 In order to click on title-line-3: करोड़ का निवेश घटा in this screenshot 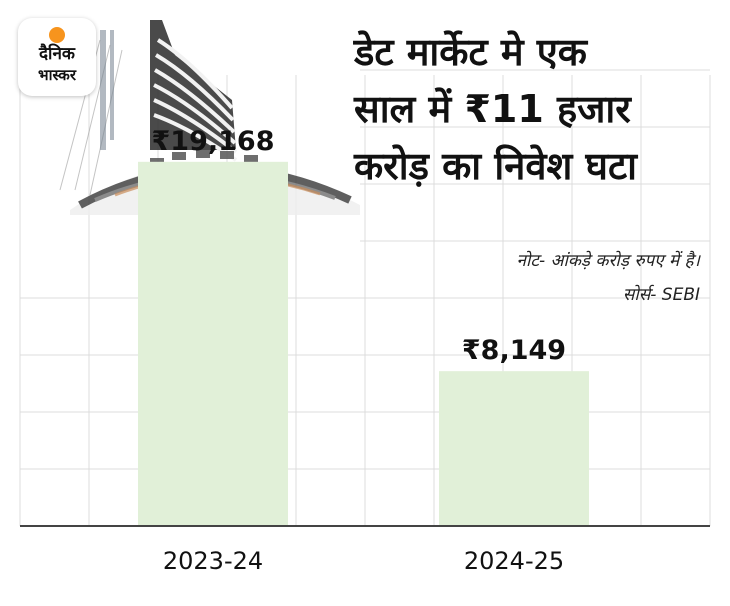, I will do `click(495, 166)`.